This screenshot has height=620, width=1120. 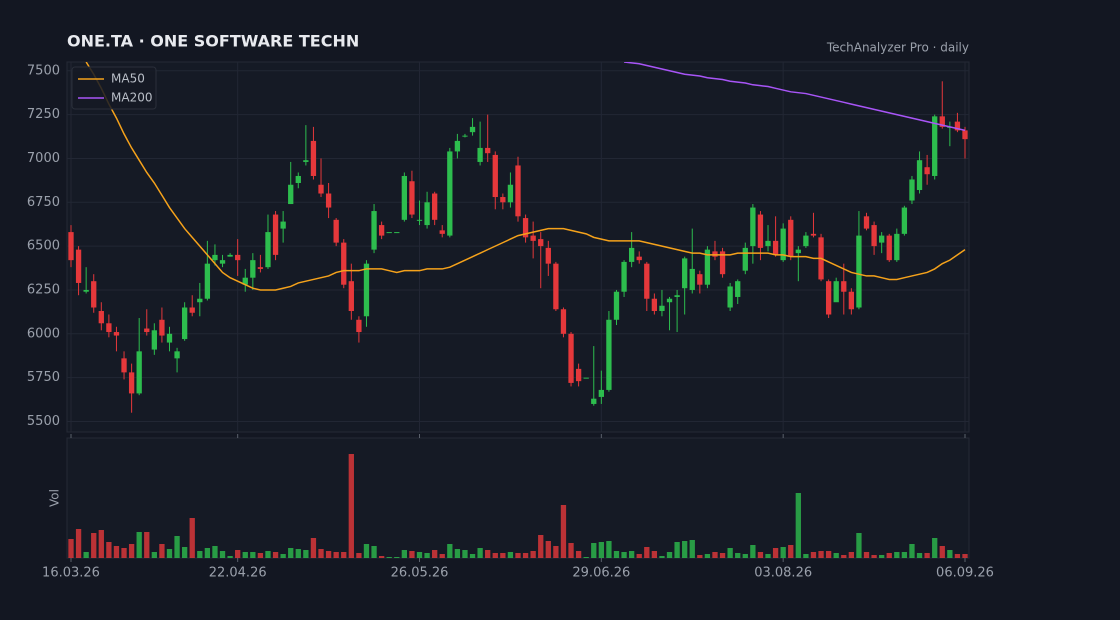 I want to click on x-tick-label: 06.09.26, so click(x=965, y=573).